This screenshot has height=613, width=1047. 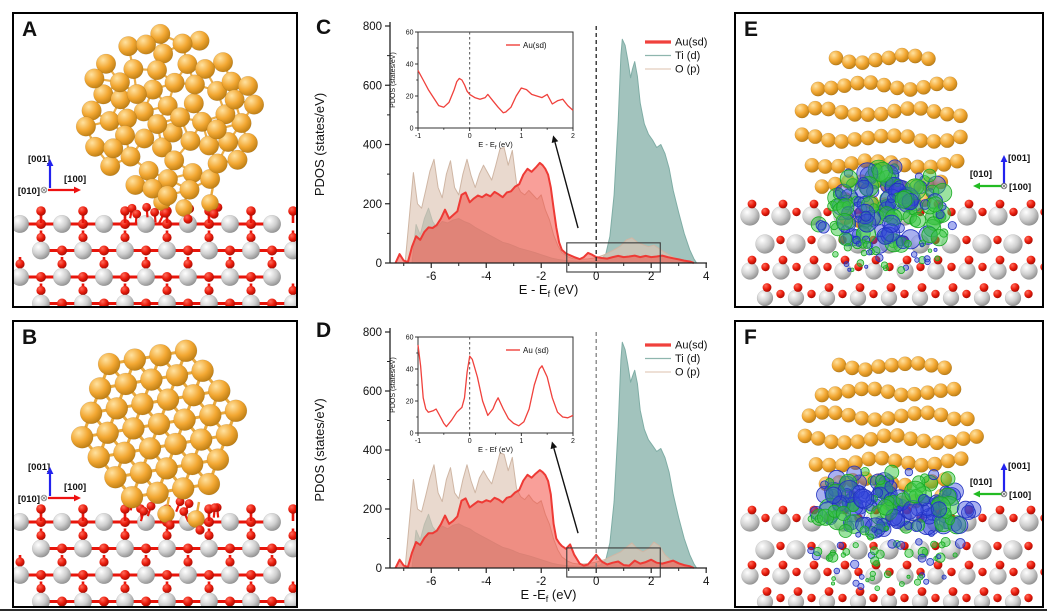 I want to click on panel-a-label: A, so click(x=30, y=29).